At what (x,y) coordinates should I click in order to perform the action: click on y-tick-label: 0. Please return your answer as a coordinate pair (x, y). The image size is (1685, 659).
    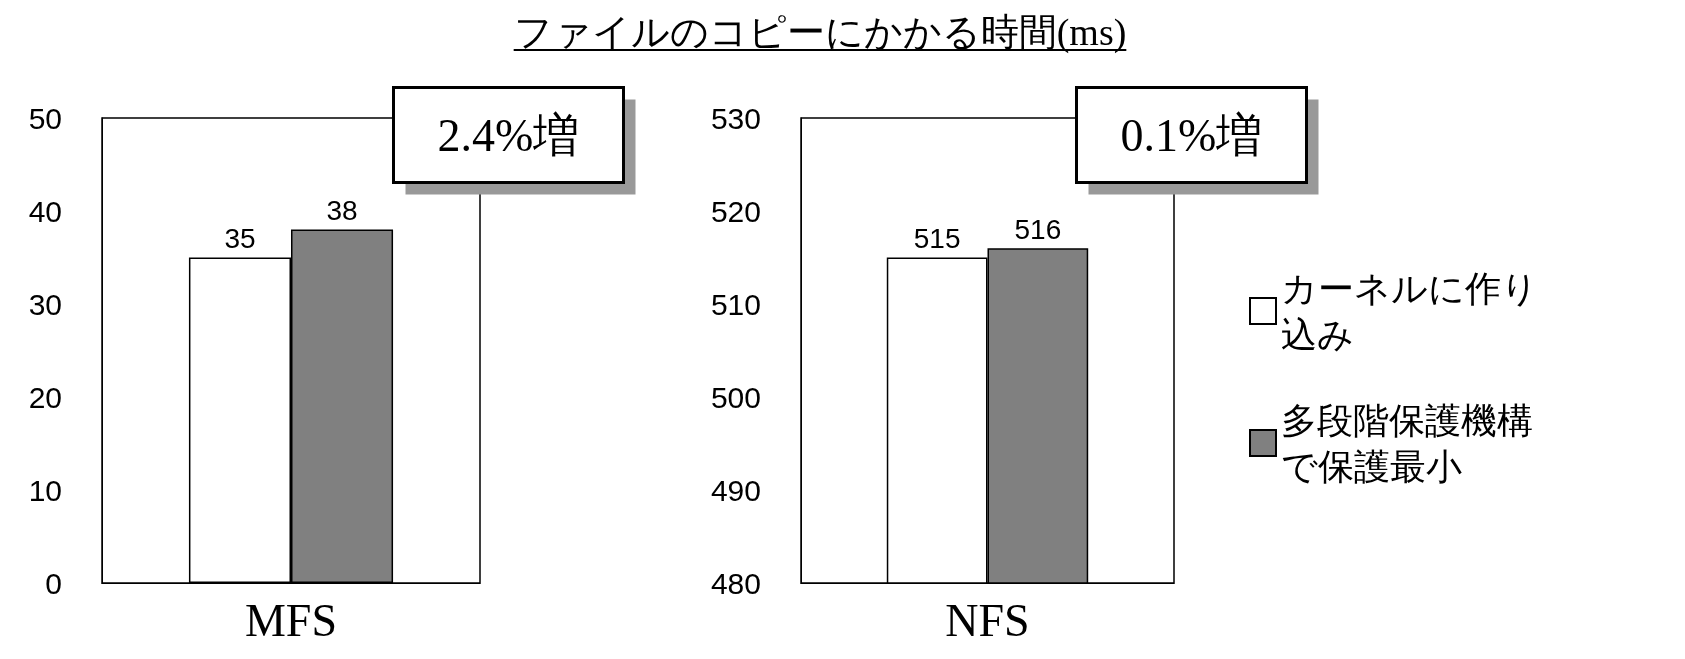
    Looking at the image, I should click on (53, 583).